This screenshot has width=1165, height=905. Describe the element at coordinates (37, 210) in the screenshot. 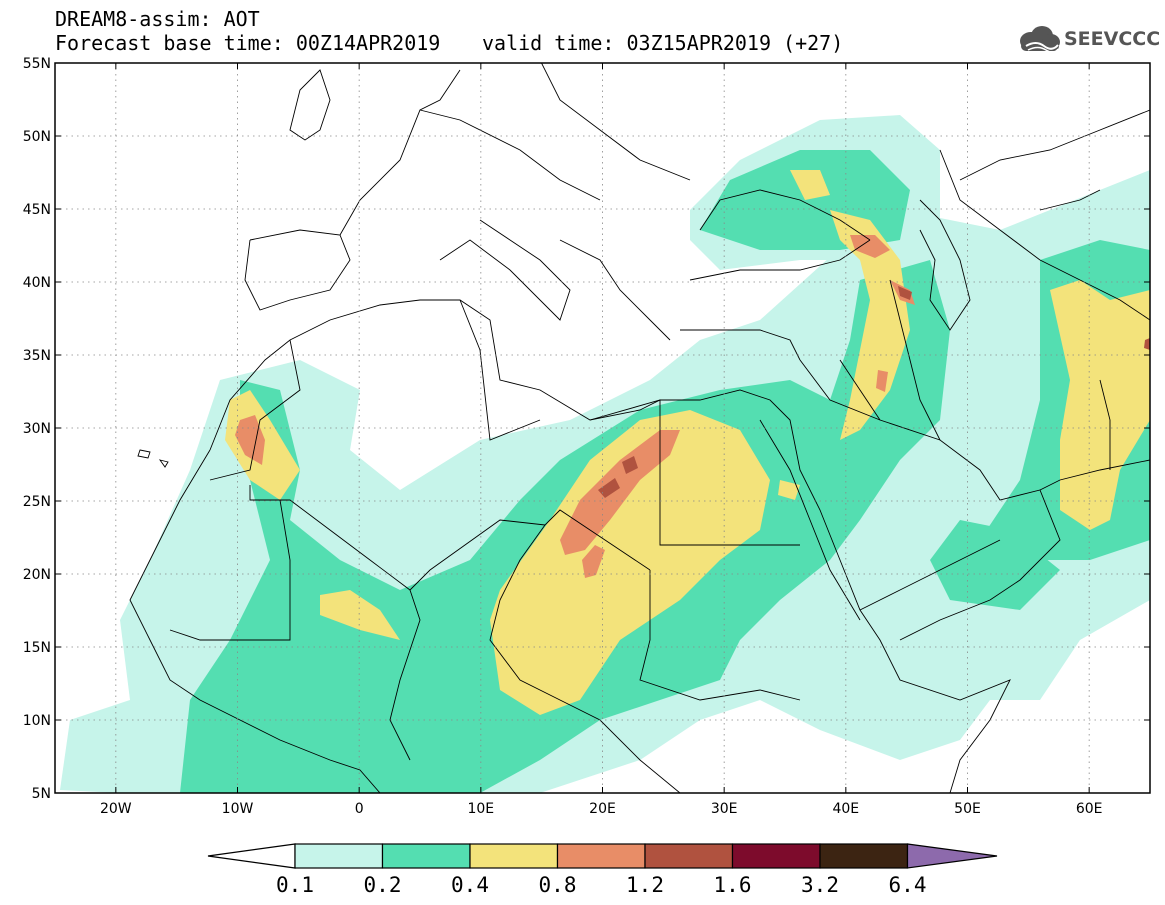

I see `lat-label: 45N` at that location.